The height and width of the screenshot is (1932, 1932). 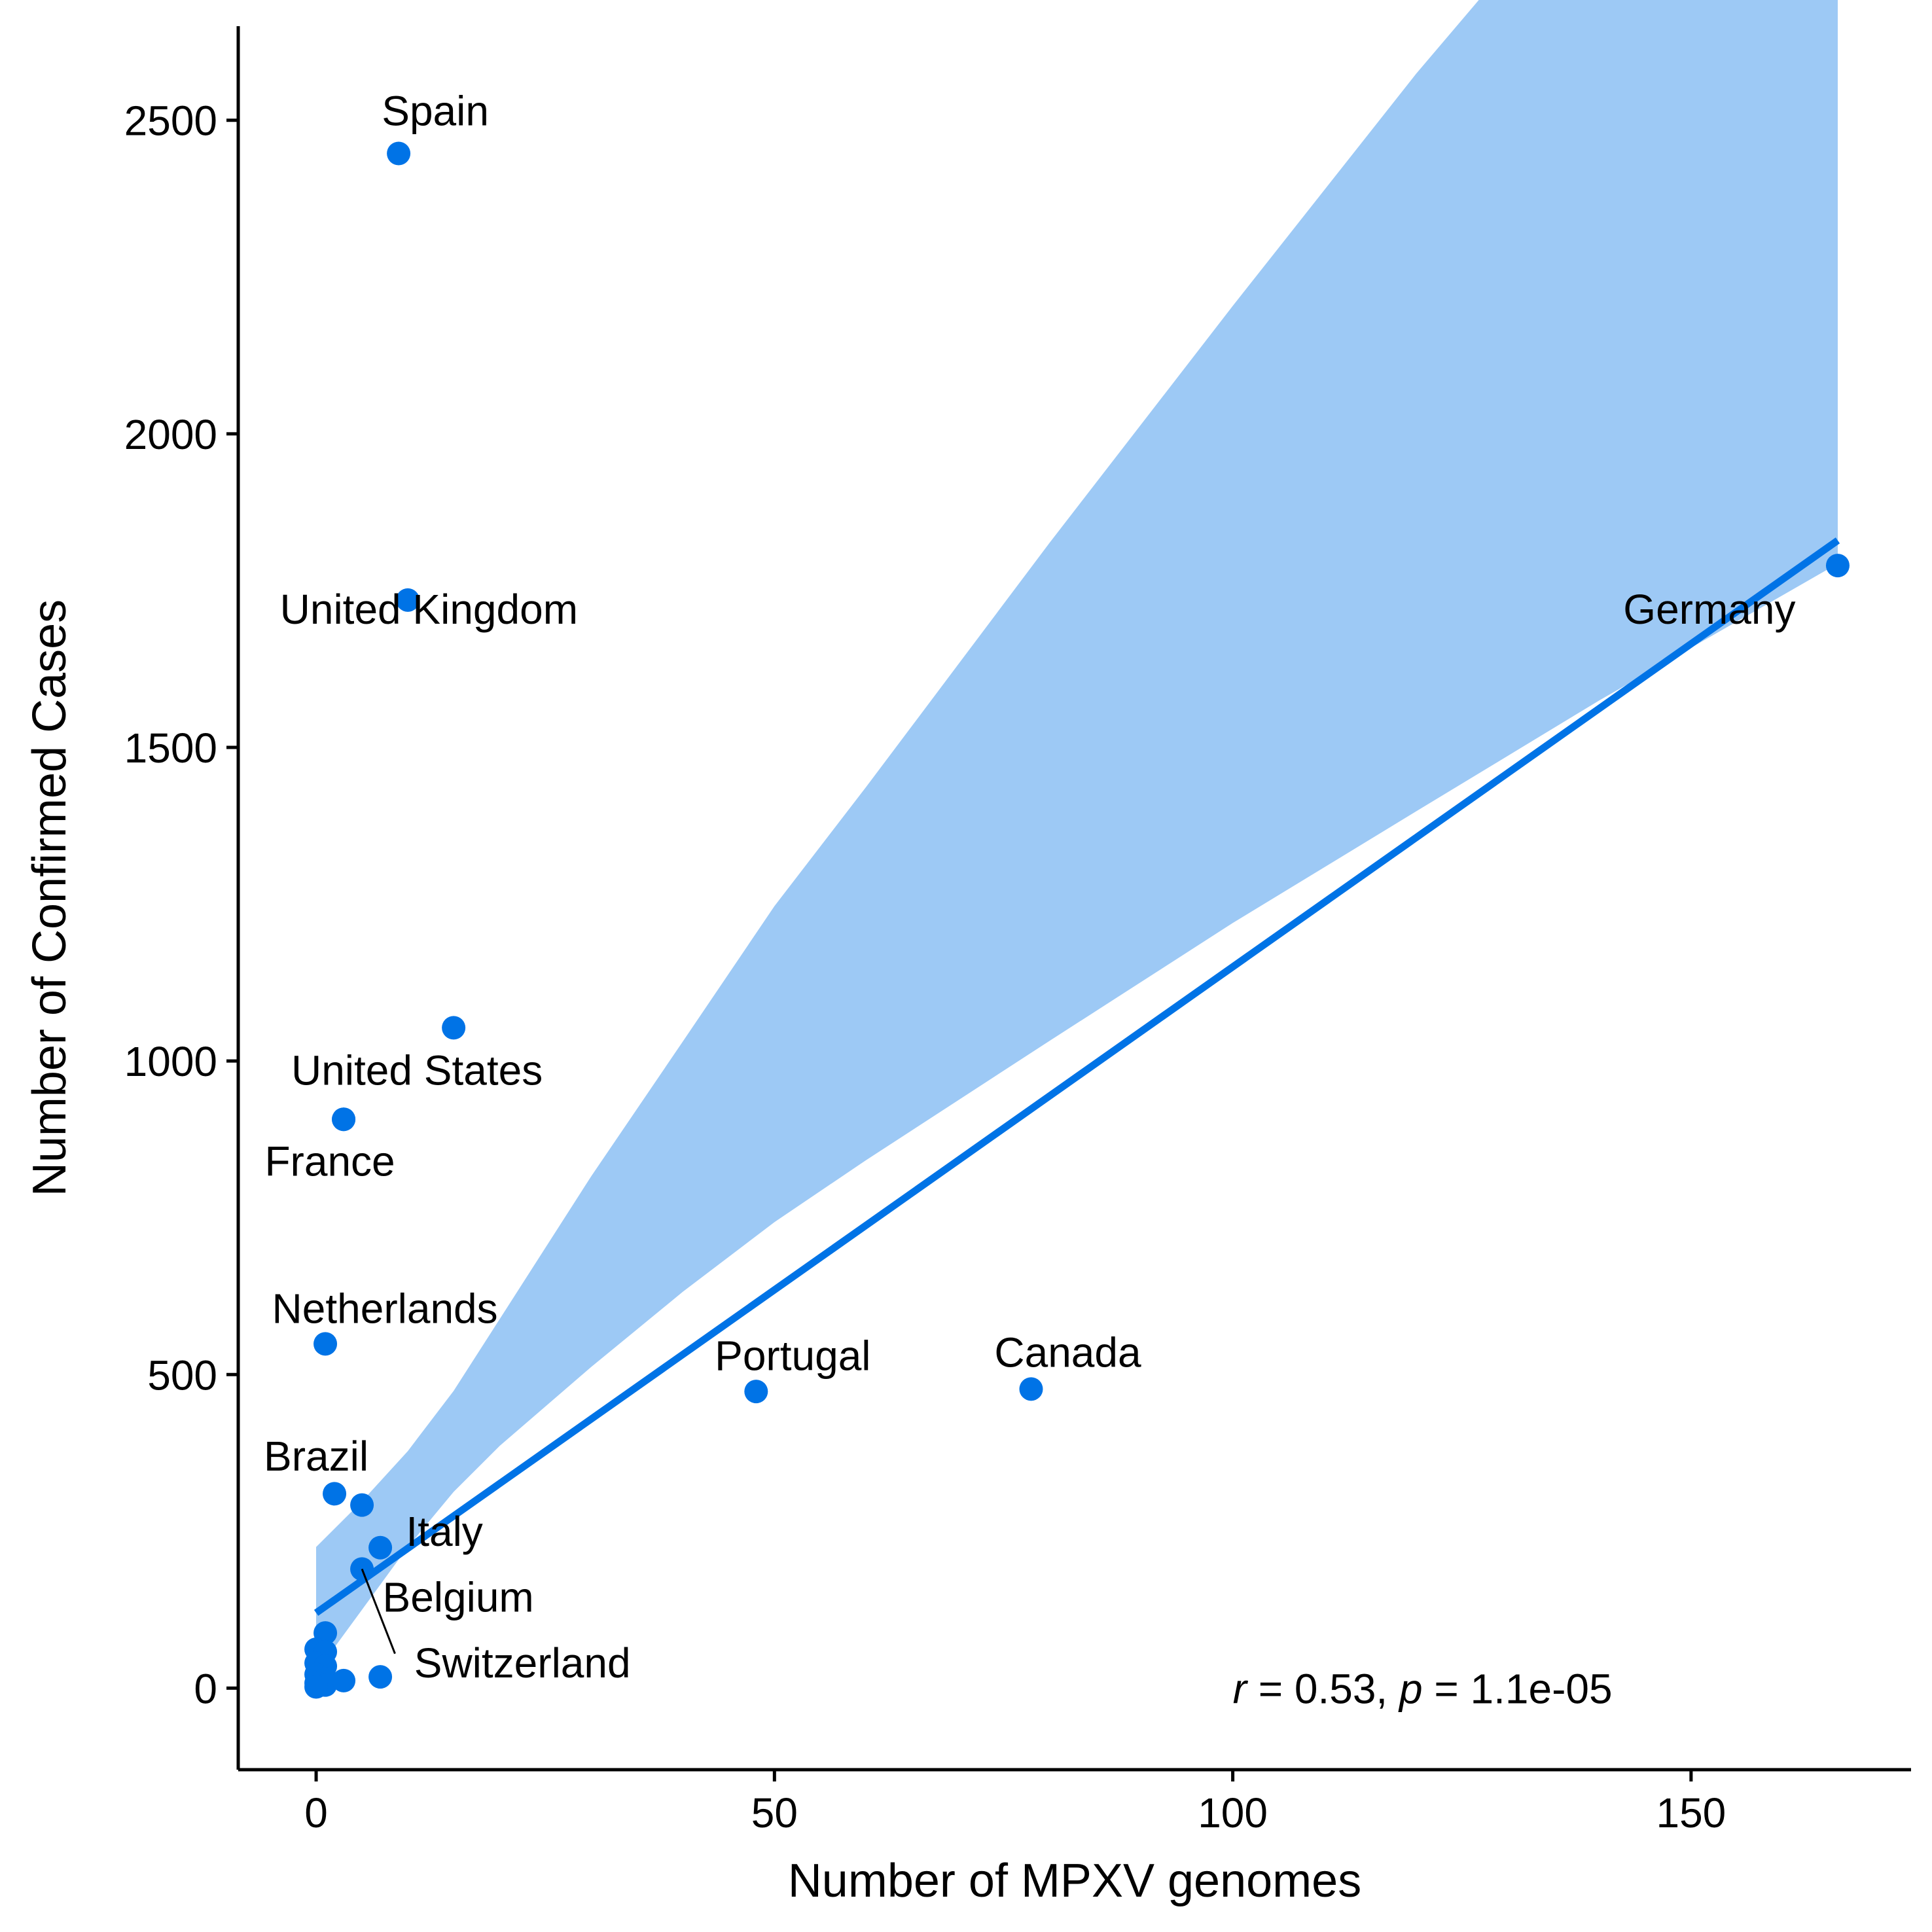 I want to click on y-tick-label: 2000, so click(x=170, y=434).